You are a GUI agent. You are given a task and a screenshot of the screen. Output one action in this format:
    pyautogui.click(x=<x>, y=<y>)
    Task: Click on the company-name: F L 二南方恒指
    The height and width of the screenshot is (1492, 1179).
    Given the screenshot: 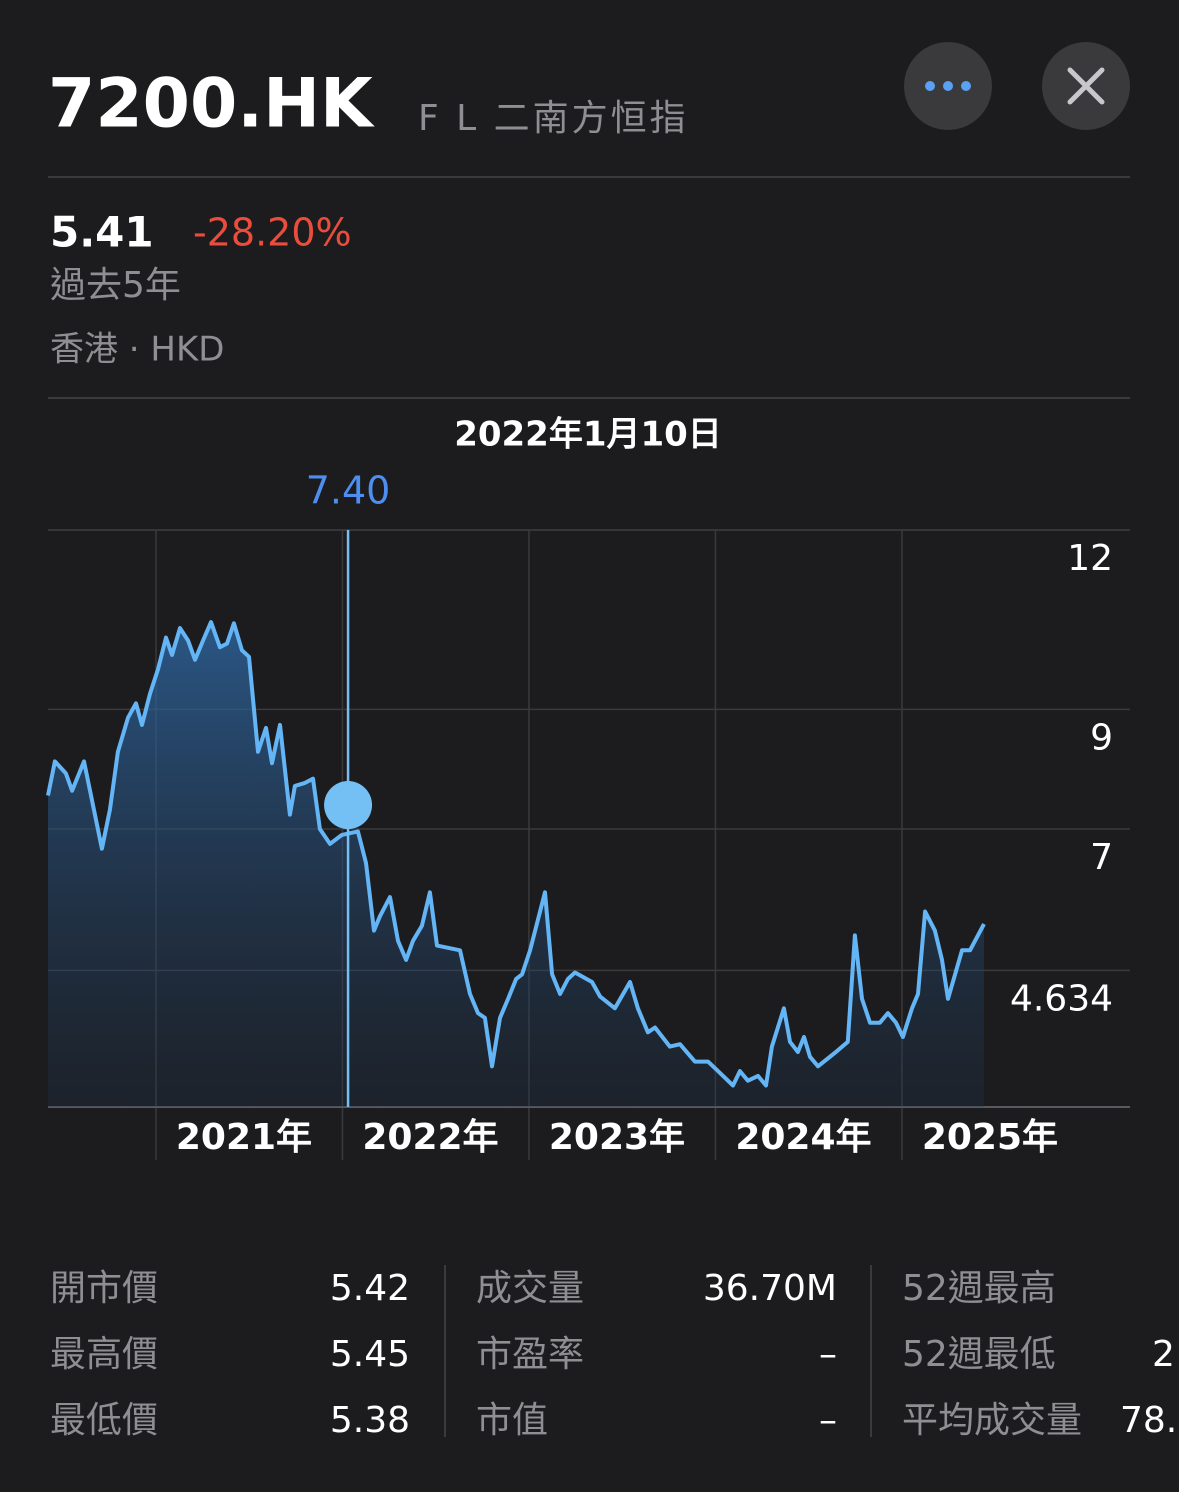 What is the action you would take?
    pyautogui.click(x=553, y=118)
    